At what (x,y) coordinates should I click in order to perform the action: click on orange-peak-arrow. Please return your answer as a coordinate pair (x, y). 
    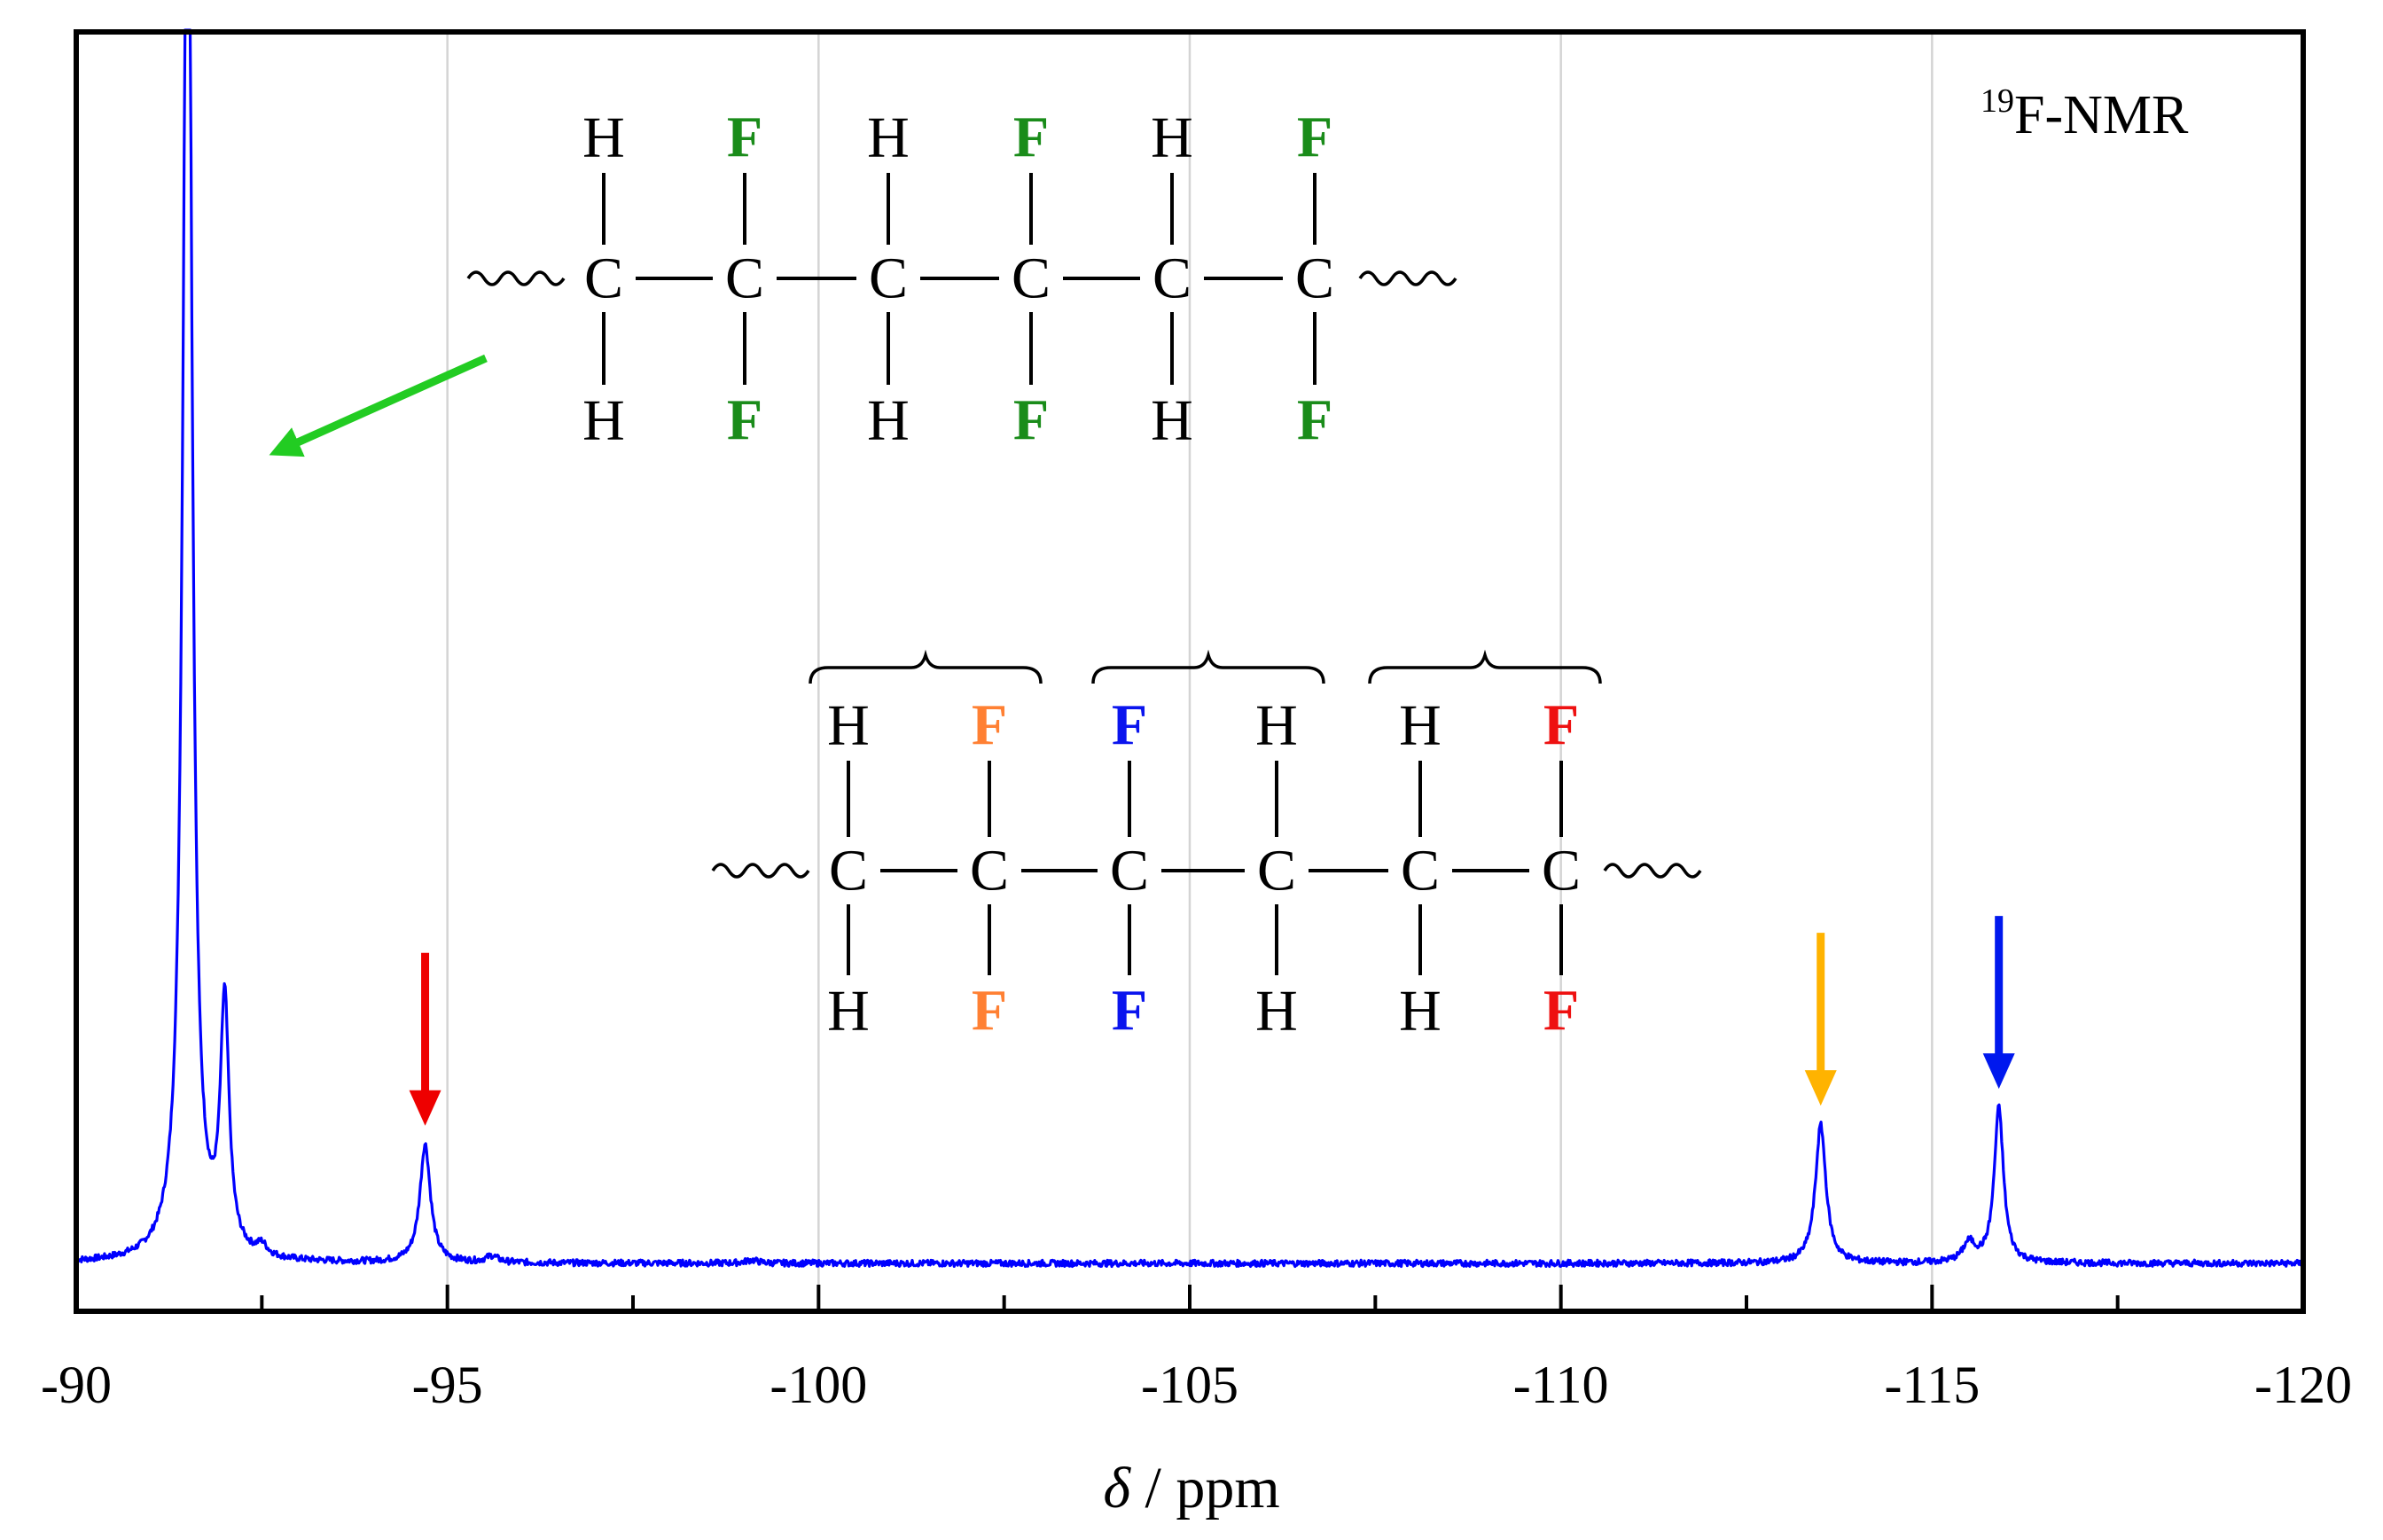
    Looking at the image, I should click on (1821, 1019).